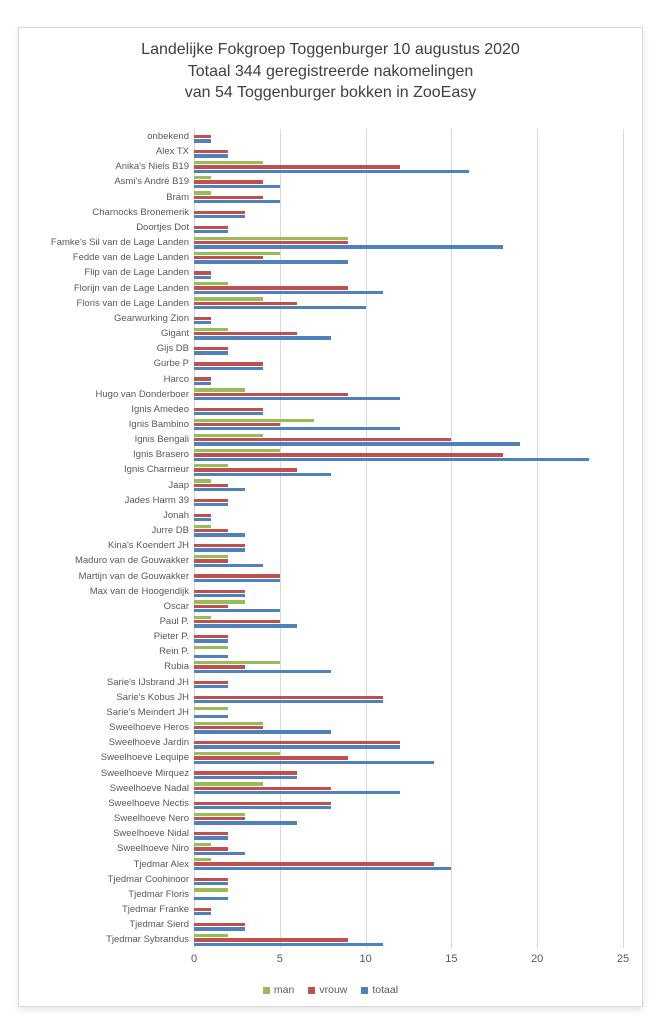 Image resolution: width=664 pixels, height=1024 pixels. I want to click on category-label: Harco, so click(176, 379).